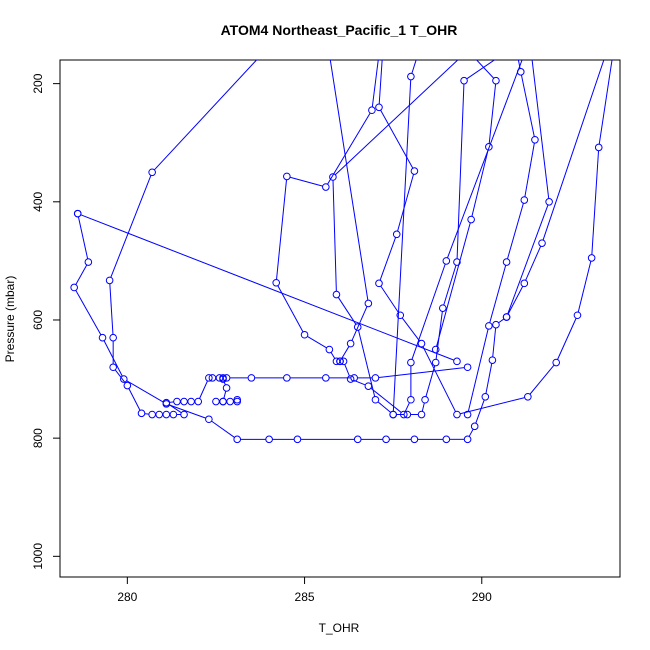 The image size is (650, 650). What do you see at coordinates (38, 320) in the screenshot?
I see `y-tick-label: 600` at bounding box center [38, 320].